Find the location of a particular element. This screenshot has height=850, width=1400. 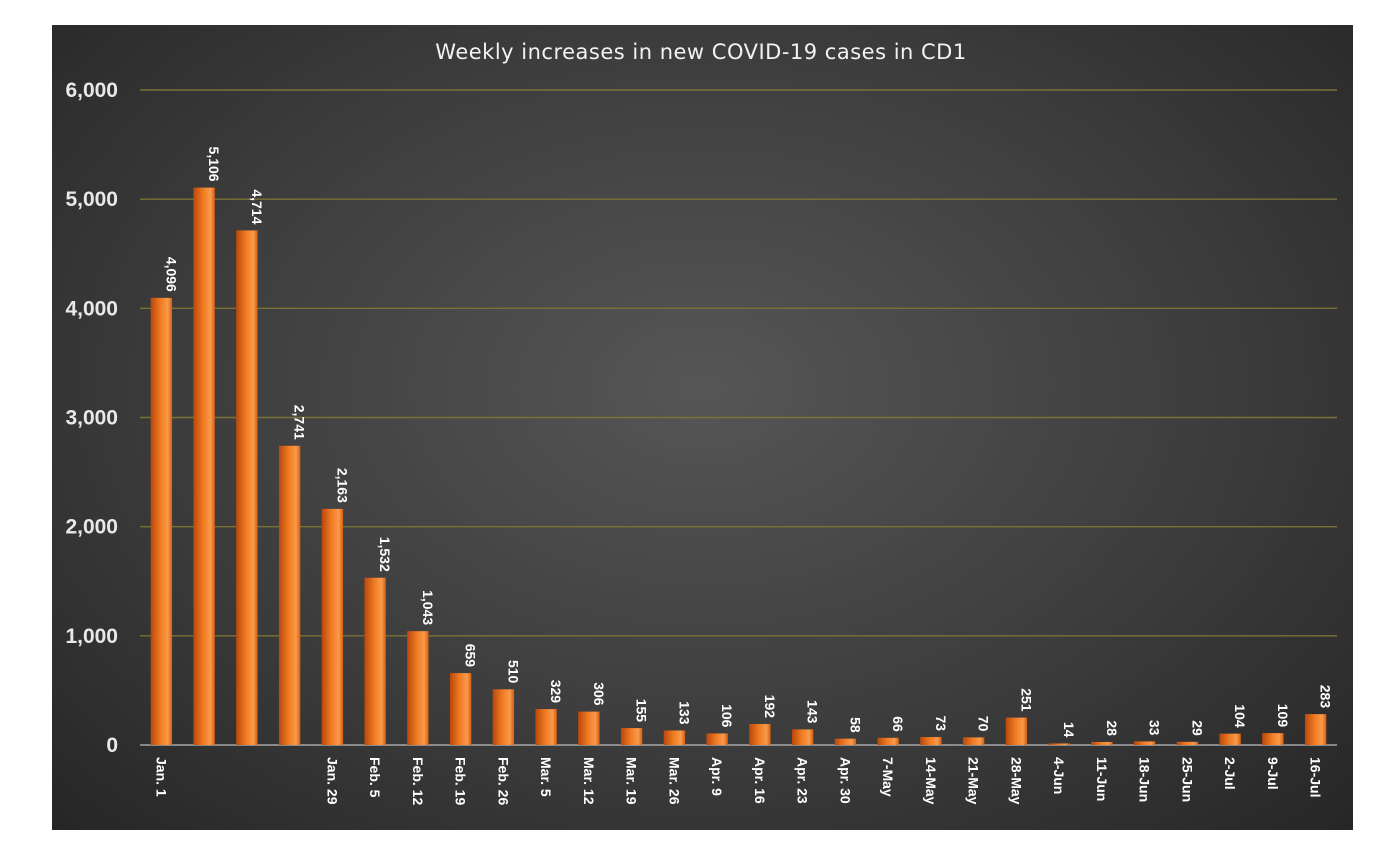

y-tick-label: 1,000 is located at coordinates (91, 636).